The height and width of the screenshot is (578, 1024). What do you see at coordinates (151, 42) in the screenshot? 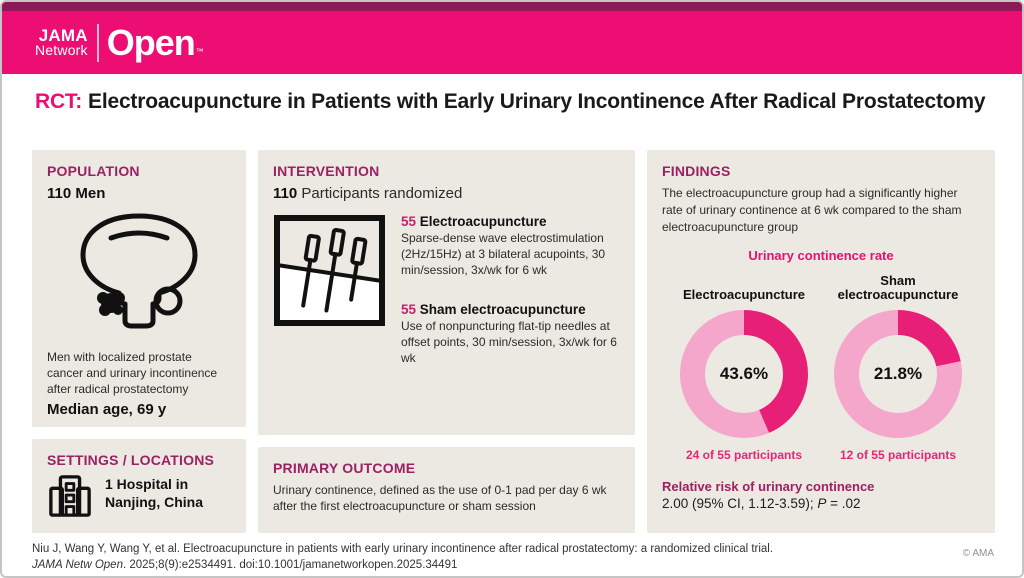
I see `logo-open-text: Open` at bounding box center [151, 42].